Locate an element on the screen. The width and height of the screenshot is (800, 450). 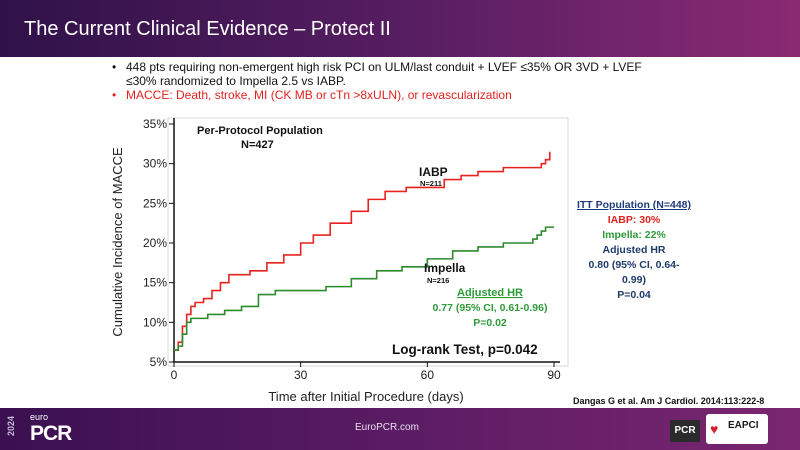
adjusted-hr-value: 0.77 (95% CI, 0.61-0.96) is located at coordinates (490, 308).